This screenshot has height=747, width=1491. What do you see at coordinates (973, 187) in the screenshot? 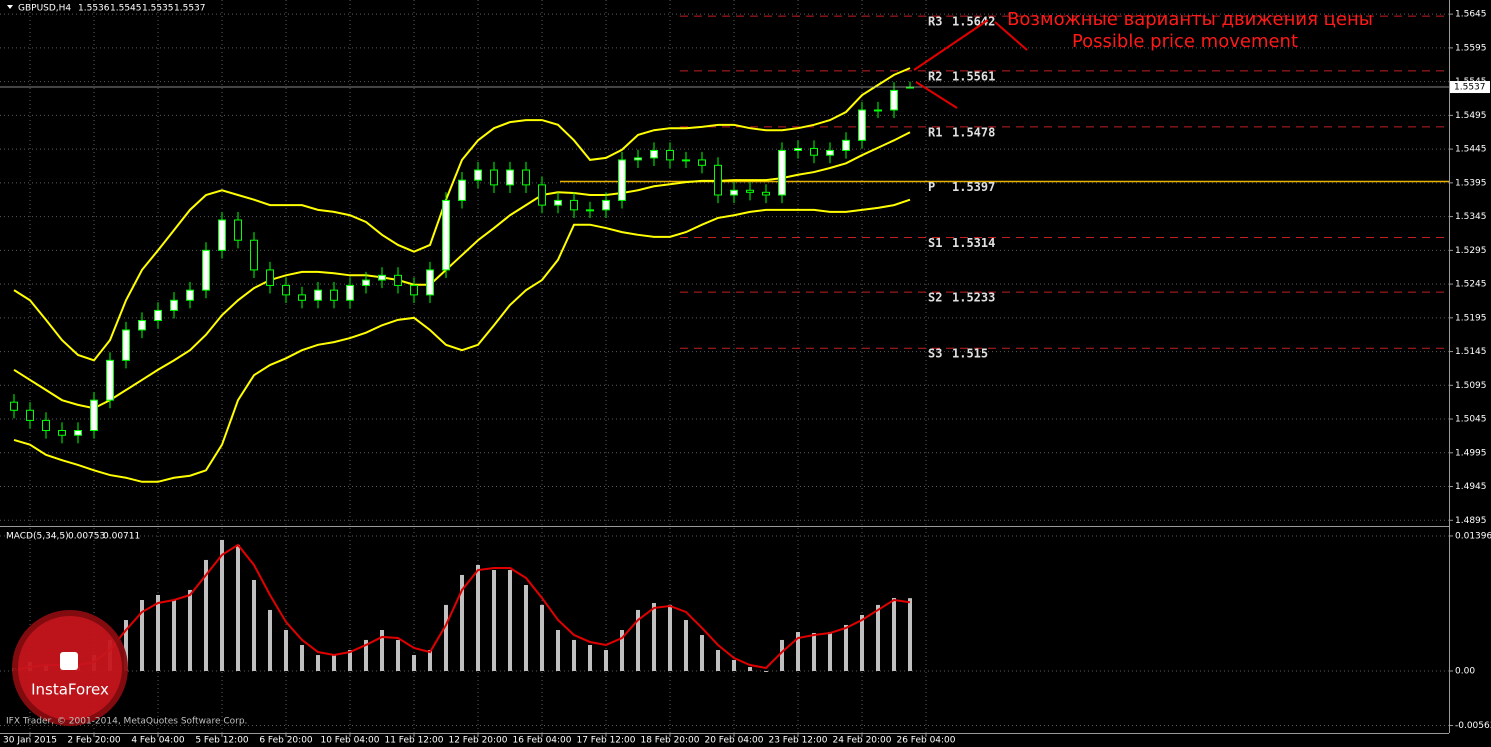
I see `pivot-value: 1.5397` at bounding box center [973, 187].